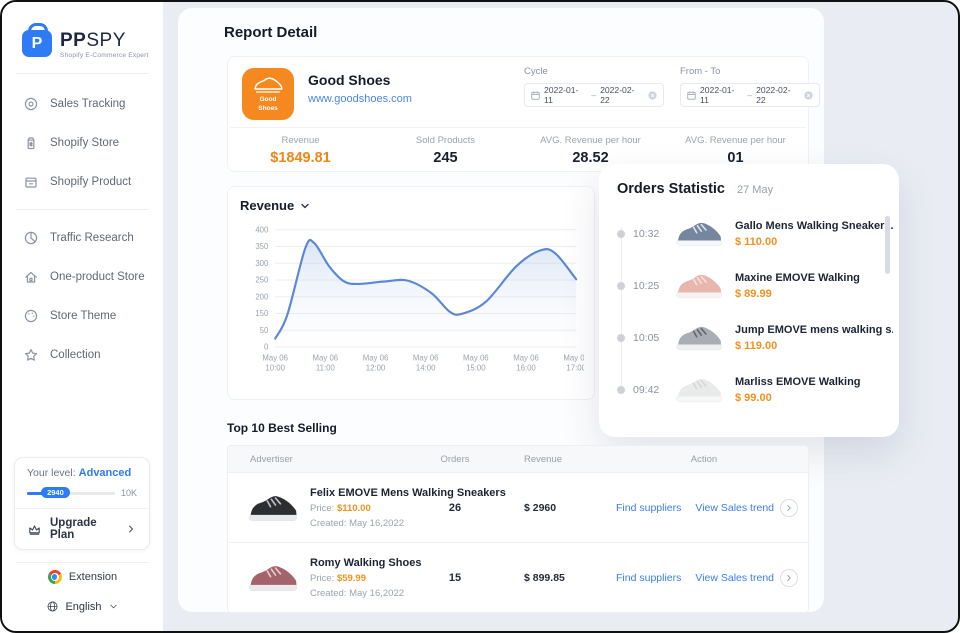 Image resolution: width=960 pixels, height=633 pixels. Describe the element at coordinates (445, 150) in the screenshot. I see `stat-sold-products: Sold Products 245` at that location.